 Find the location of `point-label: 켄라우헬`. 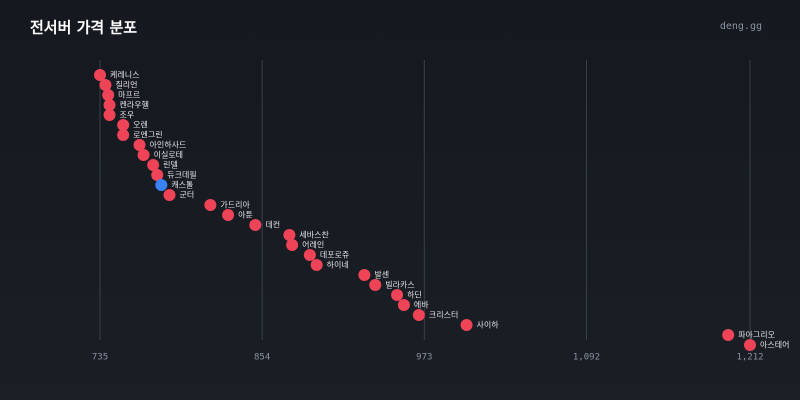

point-label: 켄라우헬 is located at coordinates (134, 105).